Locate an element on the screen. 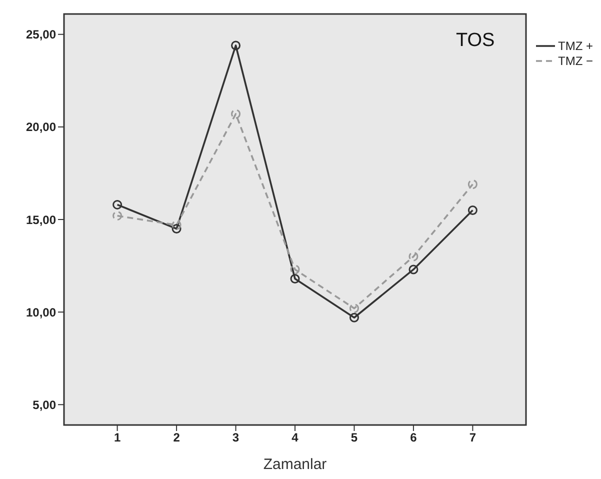  legend-label: TMZ + is located at coordinates (575, 45).